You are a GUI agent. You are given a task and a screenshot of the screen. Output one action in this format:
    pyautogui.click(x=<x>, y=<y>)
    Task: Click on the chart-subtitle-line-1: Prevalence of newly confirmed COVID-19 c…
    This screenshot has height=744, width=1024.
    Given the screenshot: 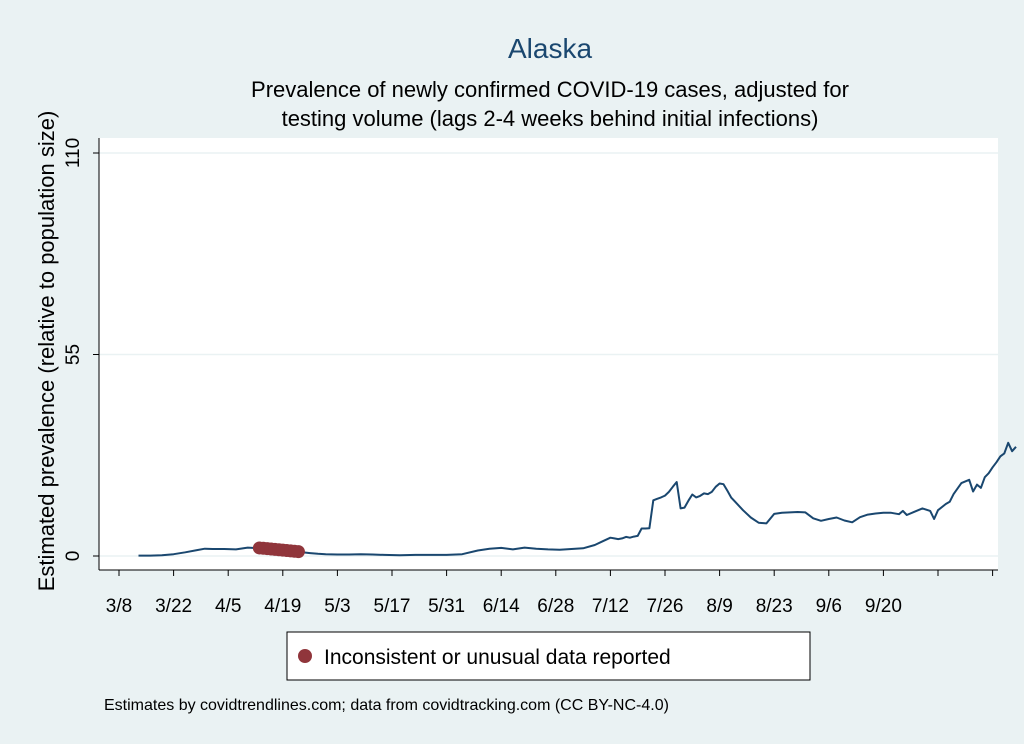 What is the action you would take?
    pyautogui.click(x=550, y=89)
    